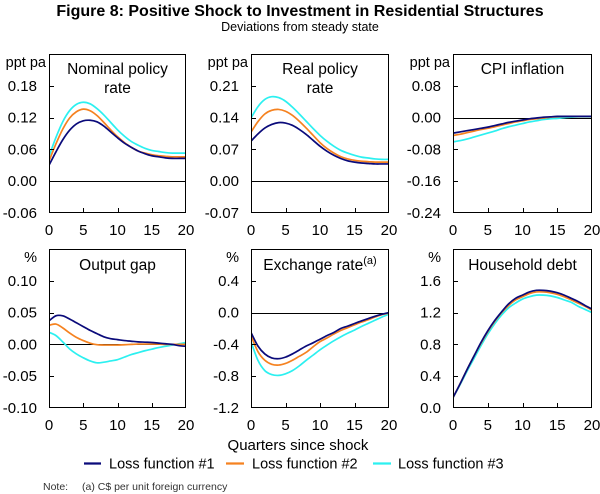  I want to click on y-tick-label: 0.21, so click(224, 86).